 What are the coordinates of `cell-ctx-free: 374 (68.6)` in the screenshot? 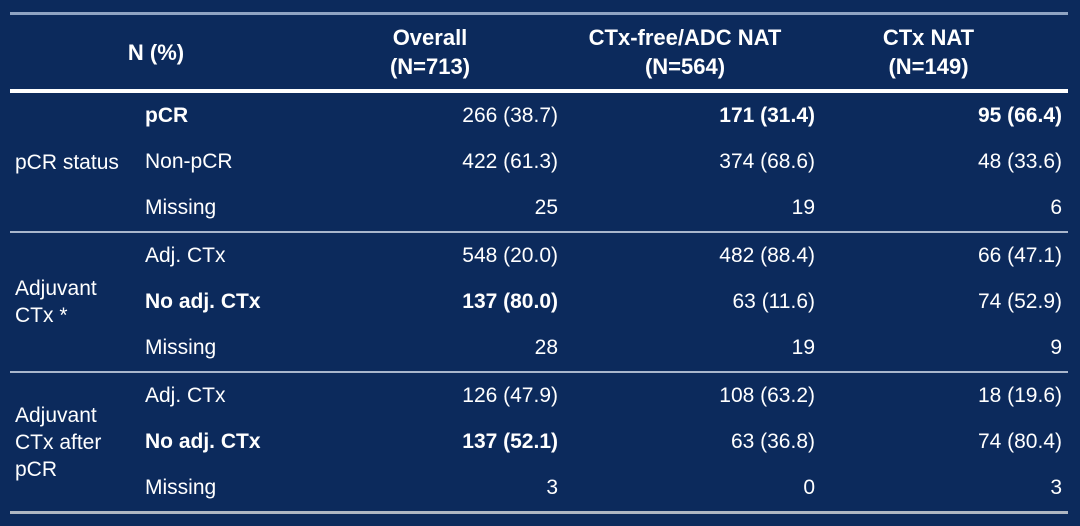 It's located at (767, 161).